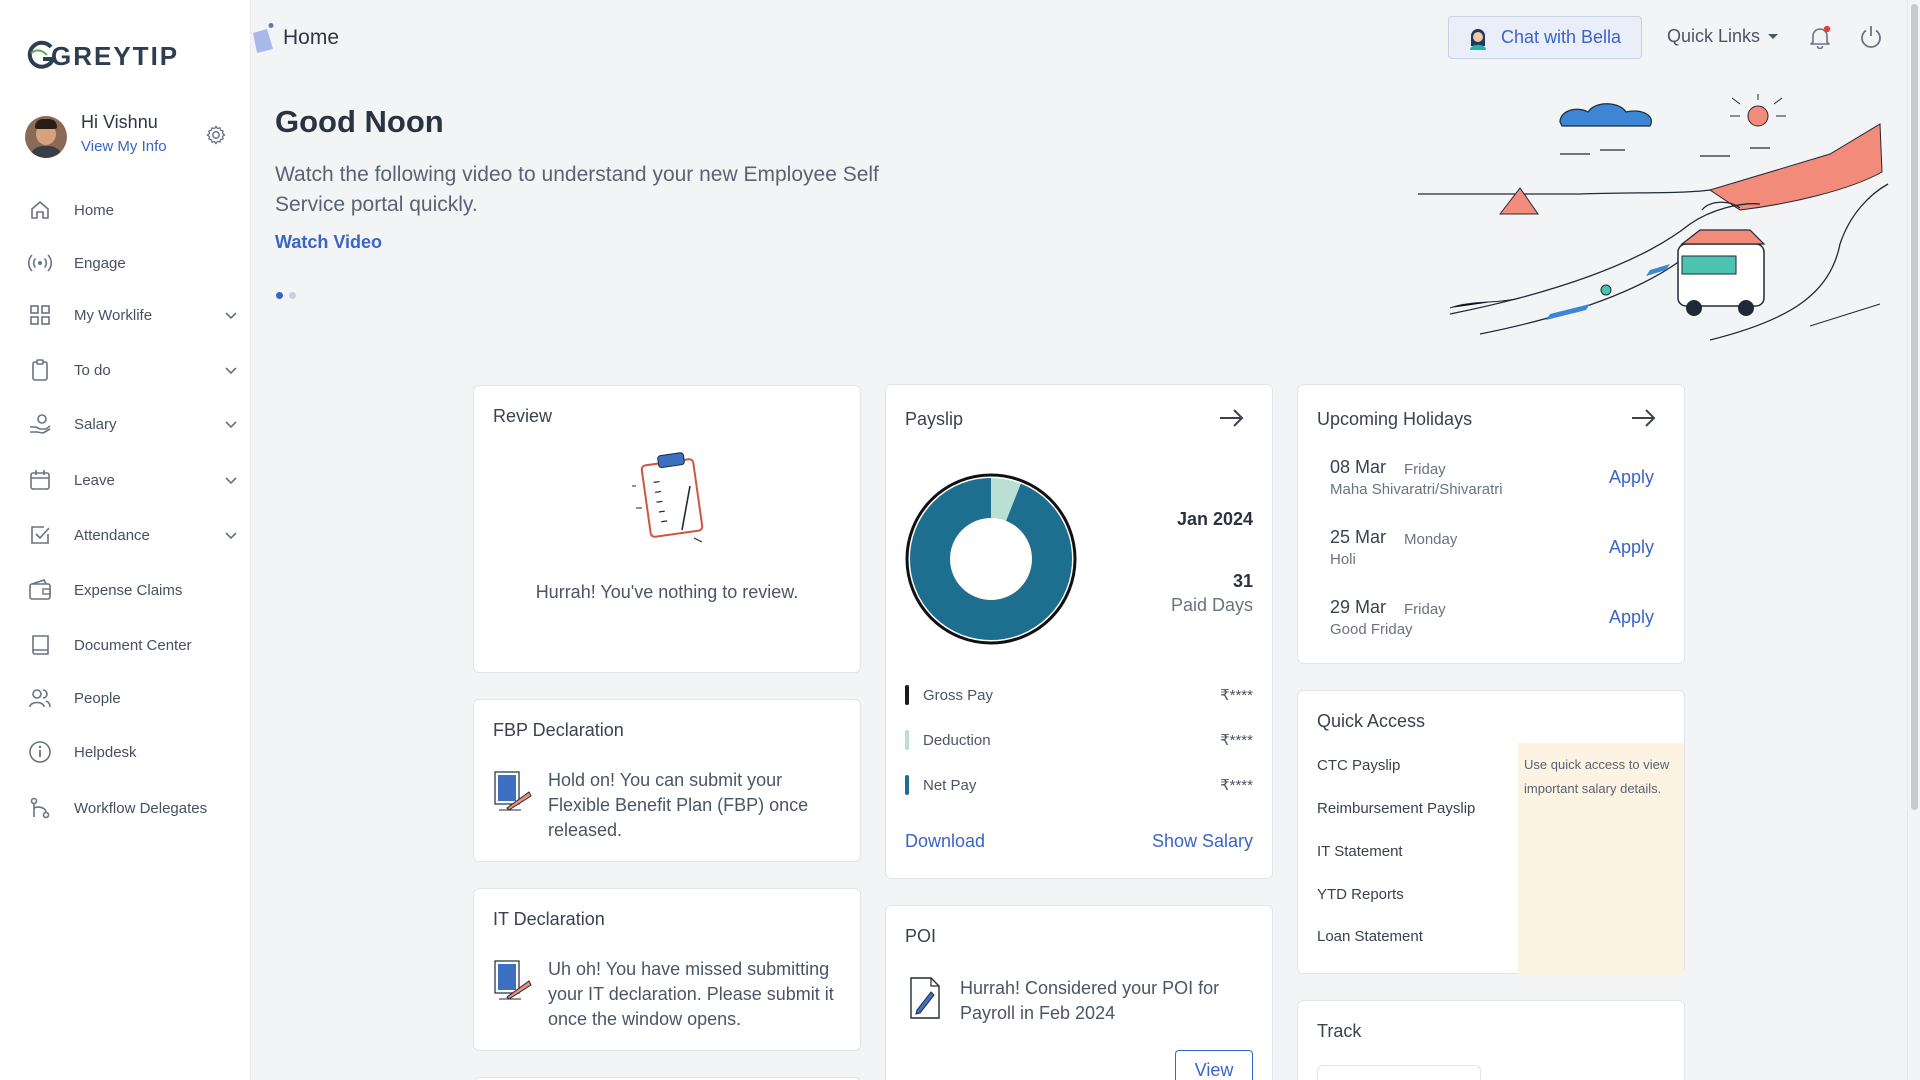 Image resolution: width=1920 pixels, height=1080 pixels. Describe the element at coordinates (1359, 765) in the screenshot. I see `quick-access-item: CTC Payslip` at that location.